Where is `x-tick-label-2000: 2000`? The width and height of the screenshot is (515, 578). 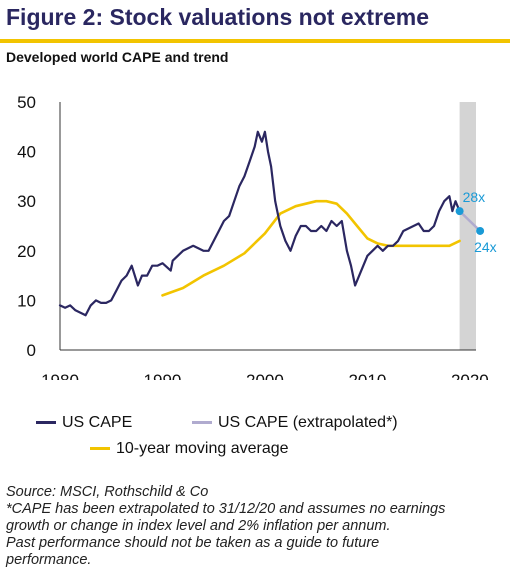 x-tick-label-2000: 2000 is located at coordinates (265, 375).